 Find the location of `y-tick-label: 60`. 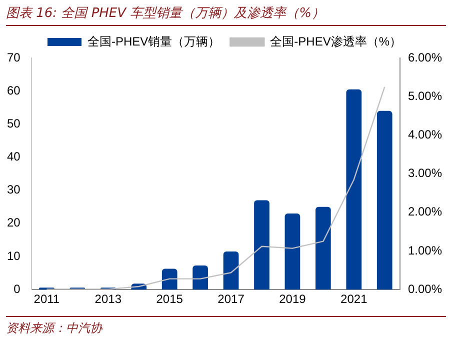

y-tick-label: 60 is located at coordinates (13, 90).